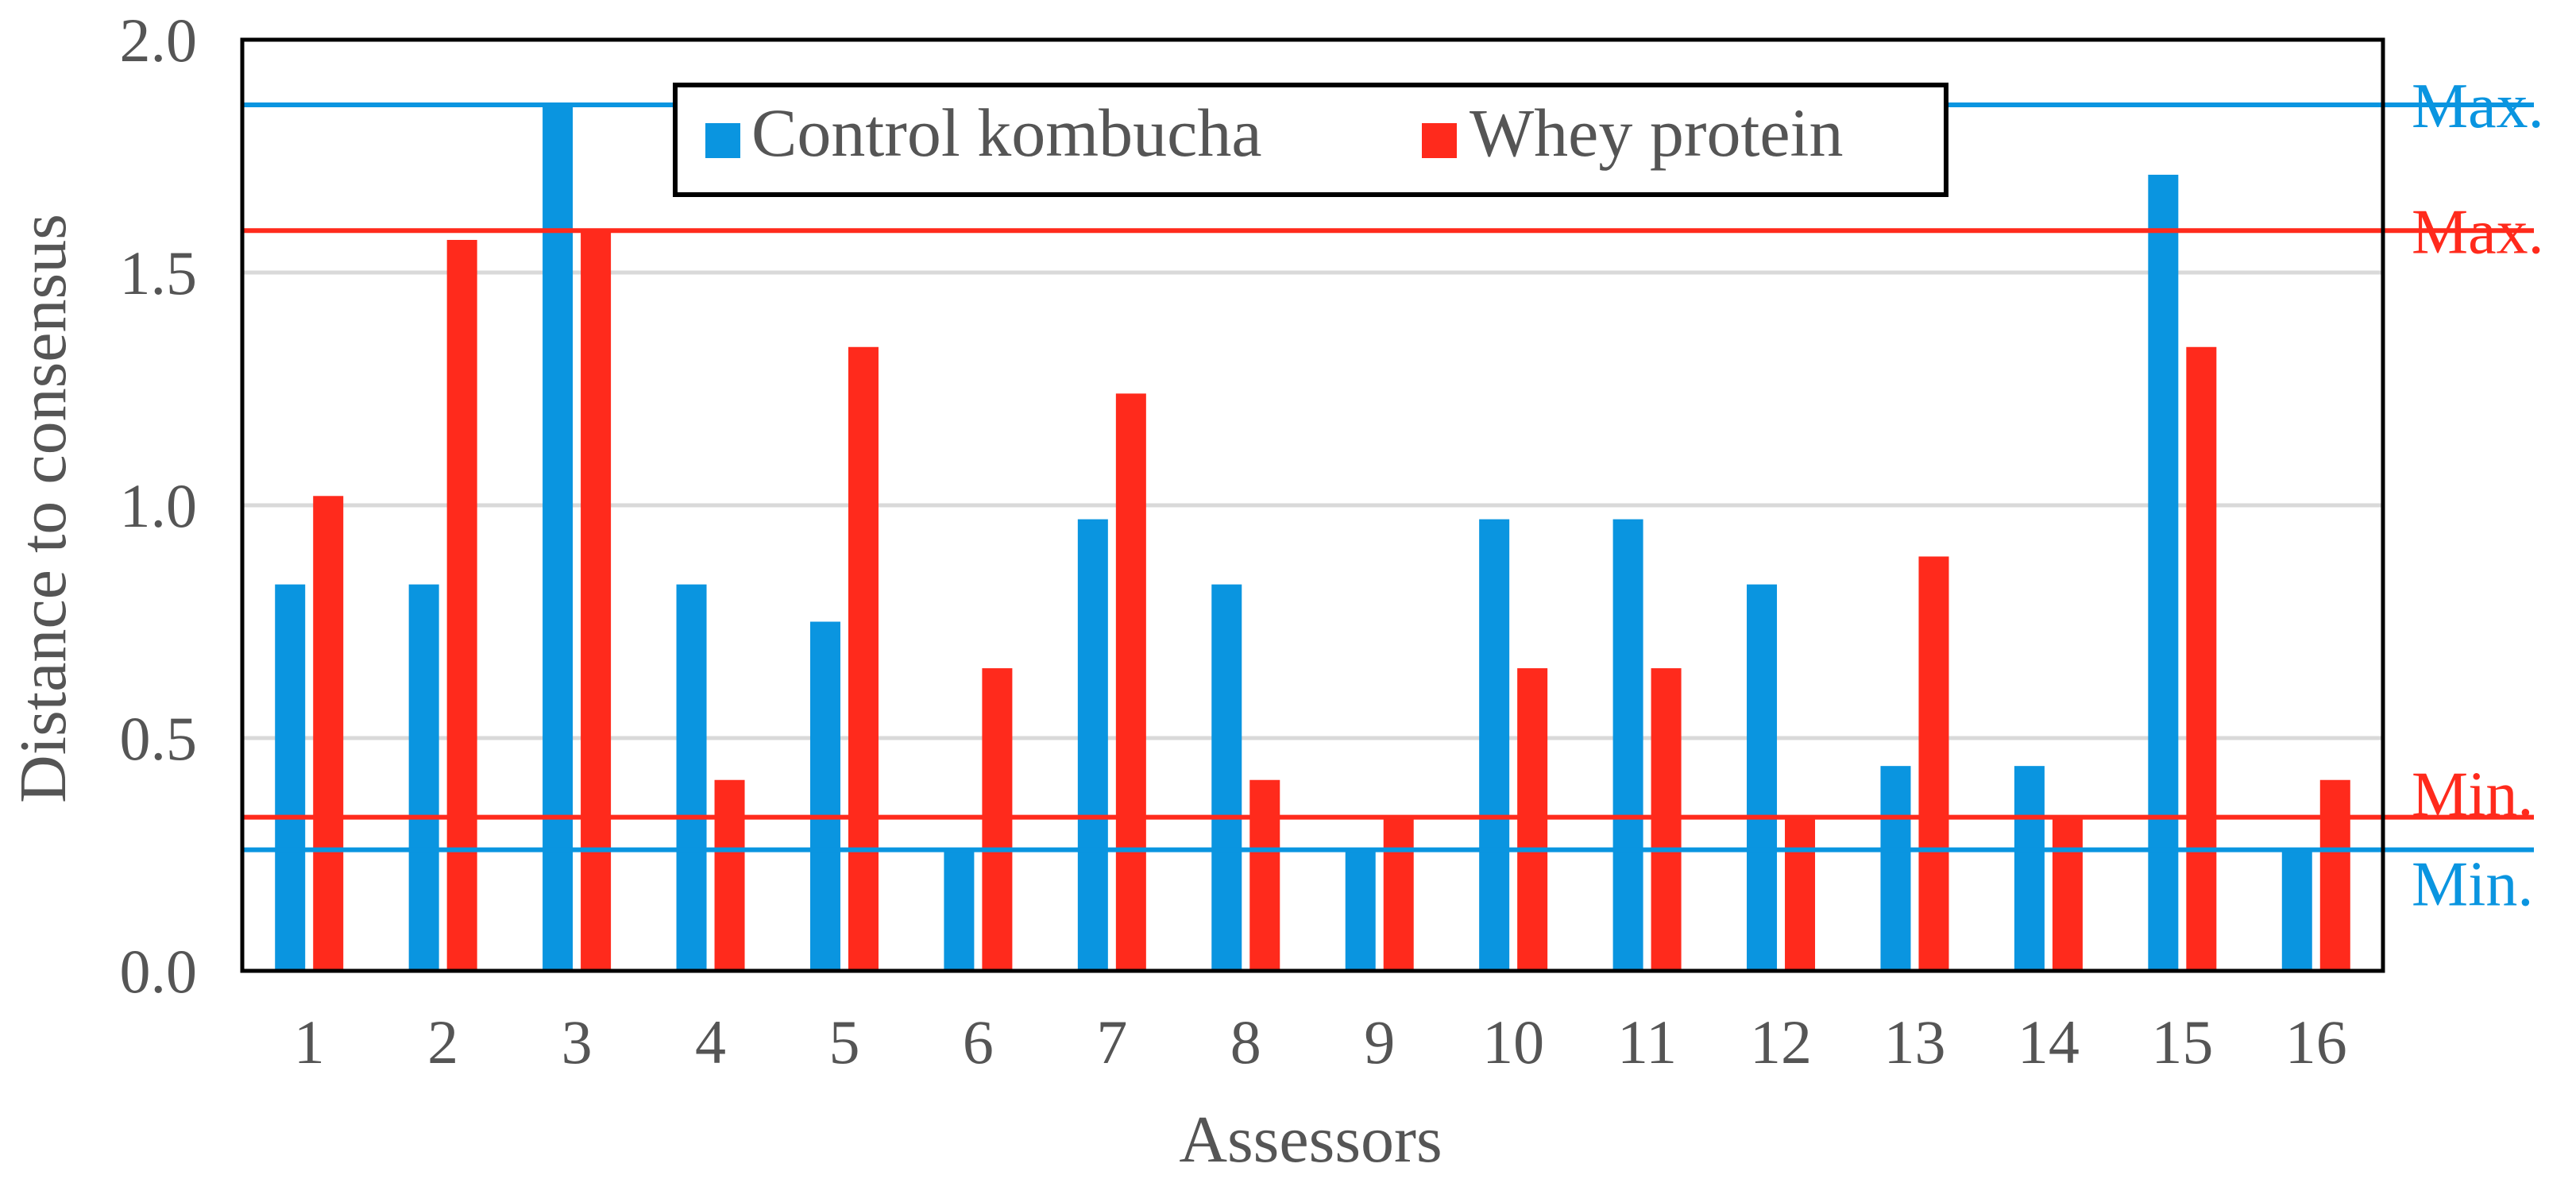  What do you see at coordinates (1914, 1042) in the screenshot?
I see `x-tick-label-13: 13` at bounding box center [1914, 1042].